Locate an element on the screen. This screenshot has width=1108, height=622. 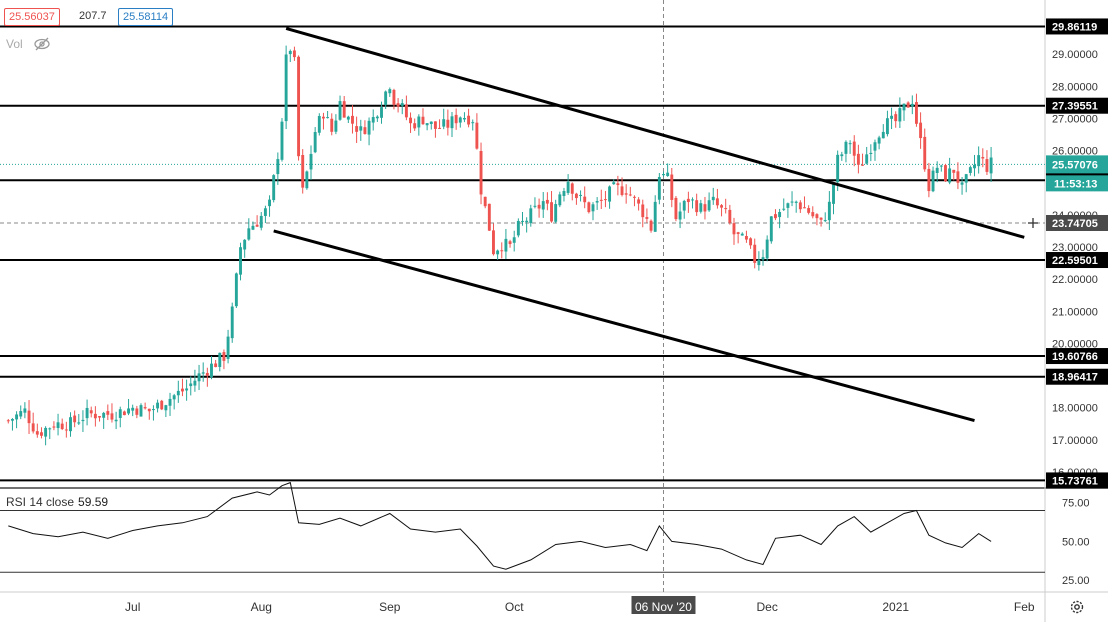
plus-icon is located at coordinates (1033, 223).